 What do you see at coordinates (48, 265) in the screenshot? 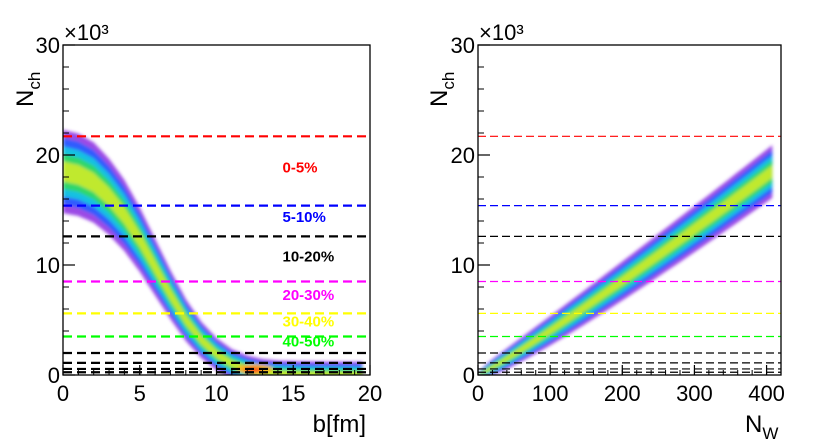
I see `left-y-tick-label: 10` at bounding box center [48, 265].